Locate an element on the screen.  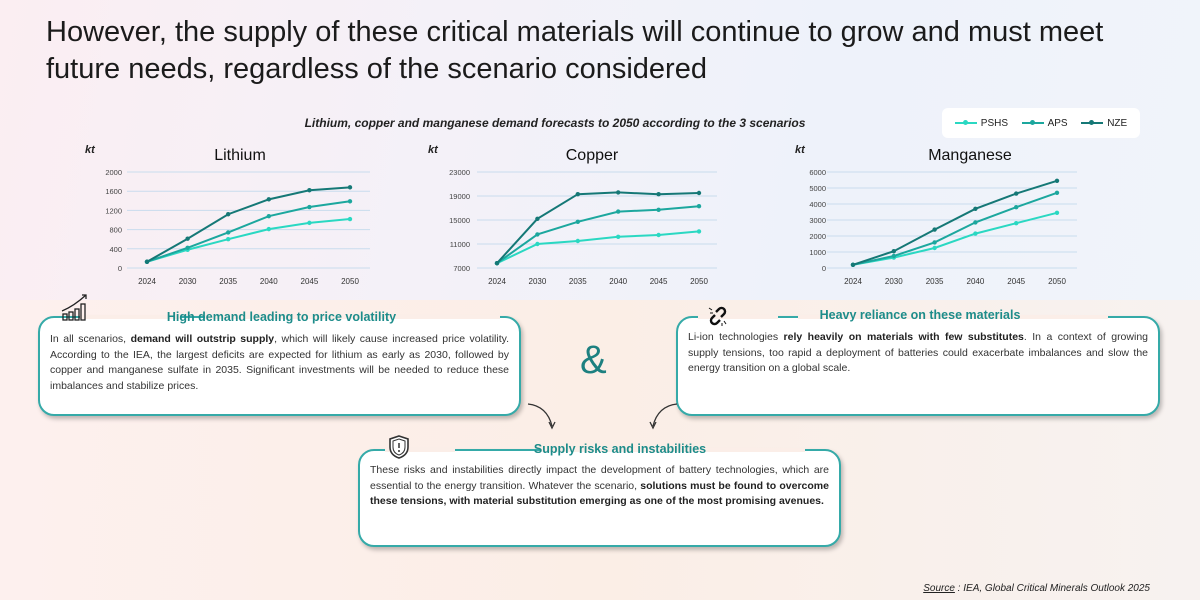
legend-label: NZE is located at coordinates (1117, 123).